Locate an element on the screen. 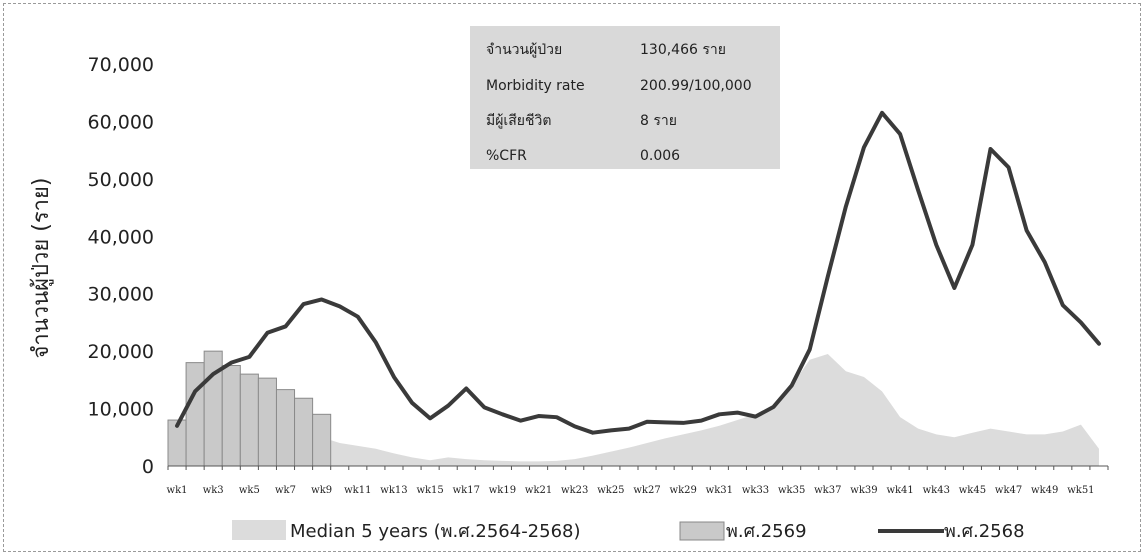 This screenshot has height=557, width=1146. x-tick-label: wk41 is located at coordinates (899, 490).